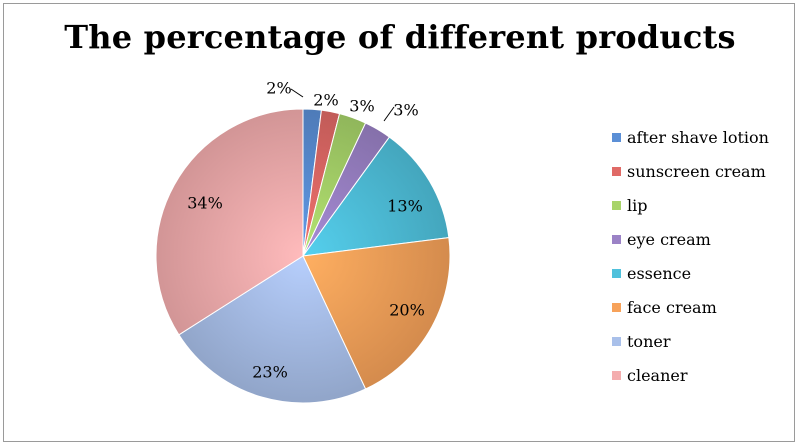 Image resolution: width=800 pixels, height=447 pixels. I want to click on legend-label: cleaner, so click(657, 375).